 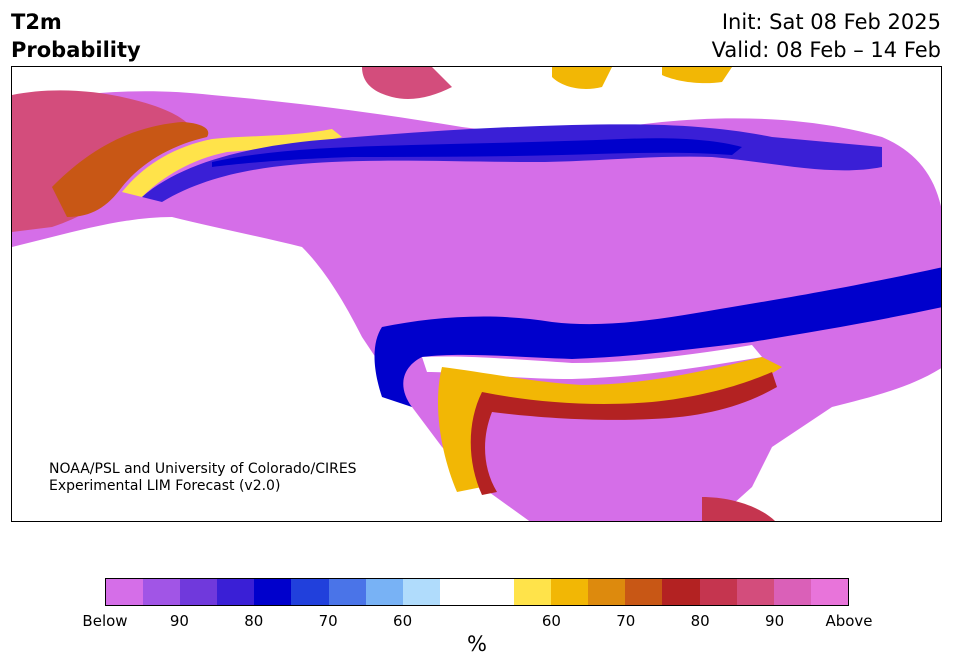 What do you see at coordinates (477, 644) in the screenshot?
I see `colorbar-unit: %` at bounding box center [477, 644].